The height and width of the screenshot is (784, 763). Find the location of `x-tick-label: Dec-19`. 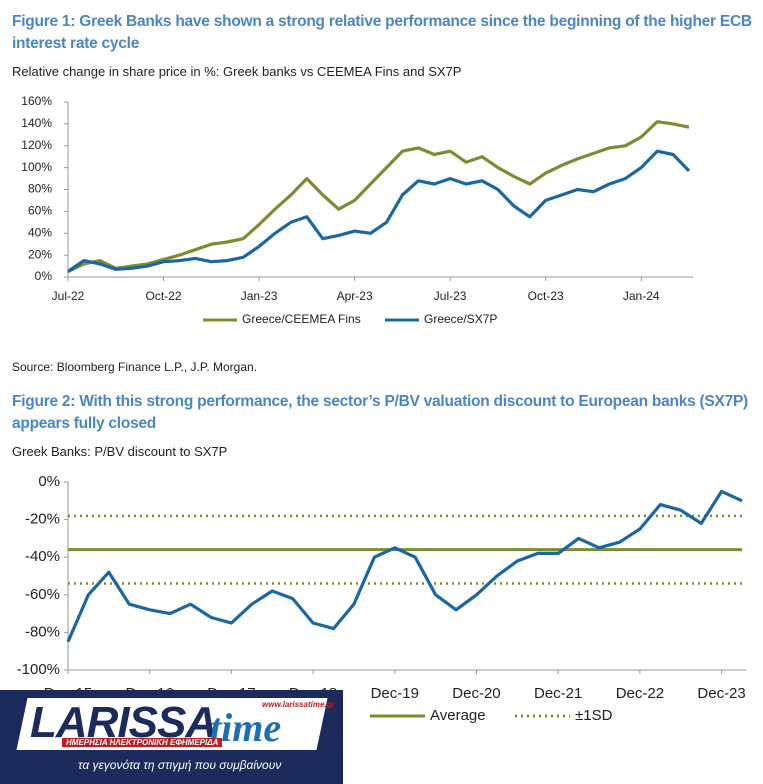

x-tick-label: Dec-19 is located at coordinates (395, 693).